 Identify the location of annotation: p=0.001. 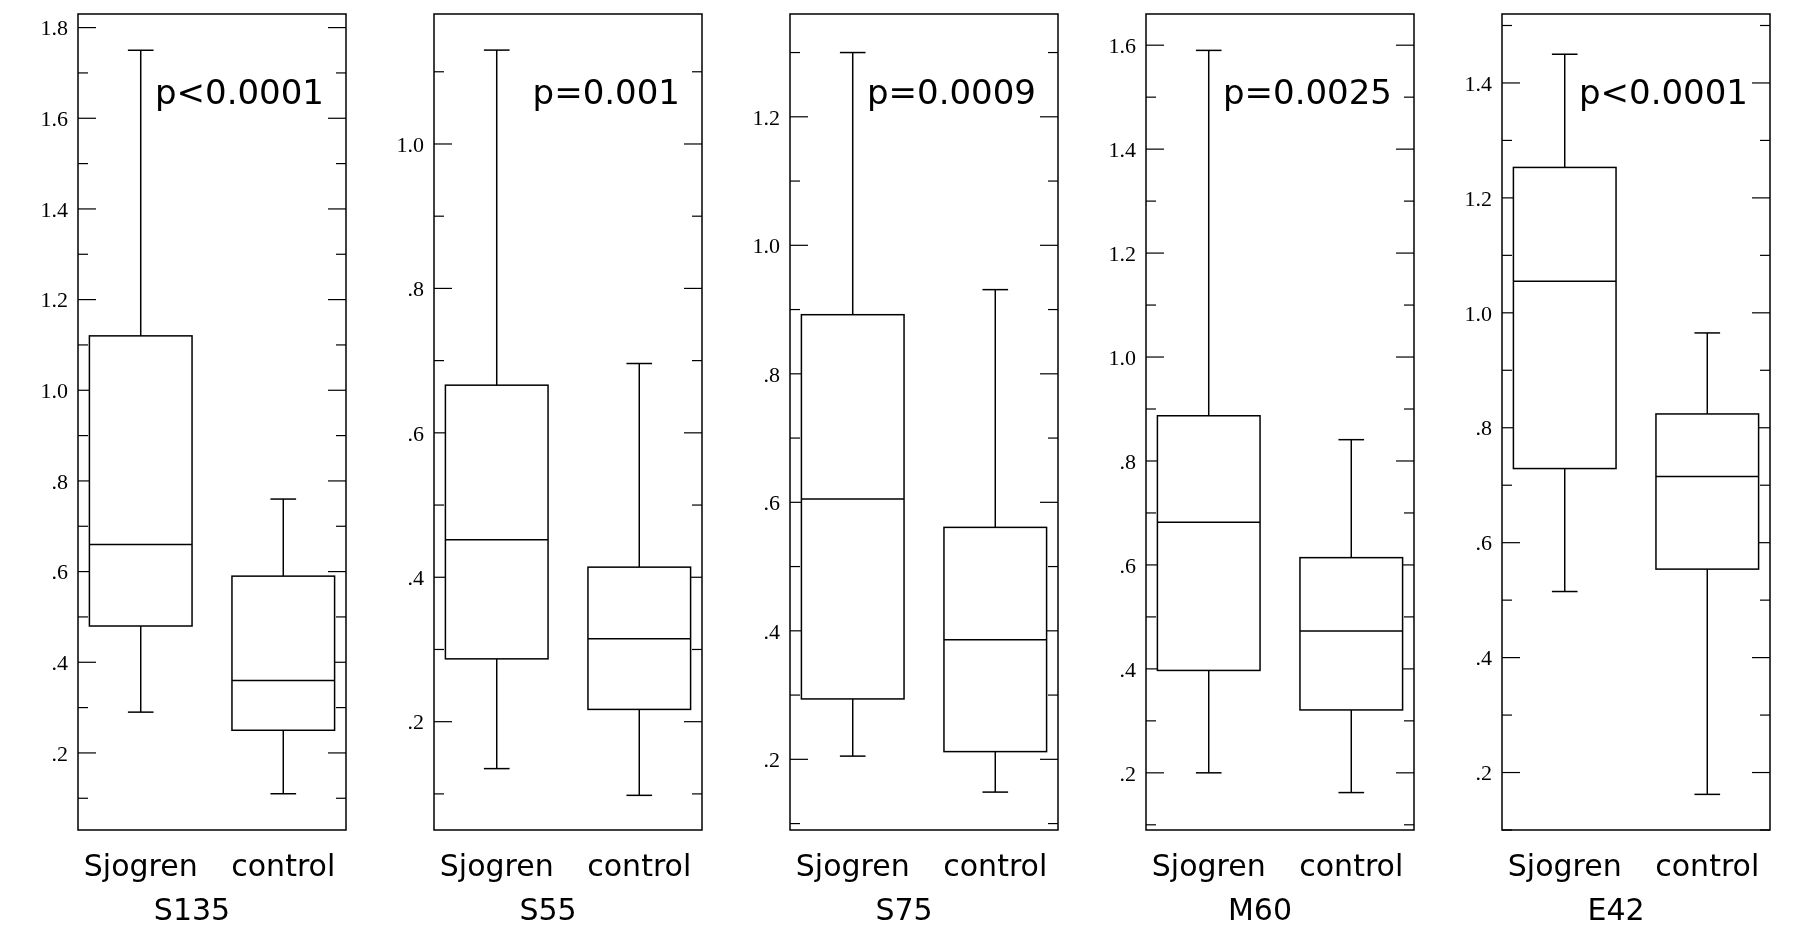
(606, 92).